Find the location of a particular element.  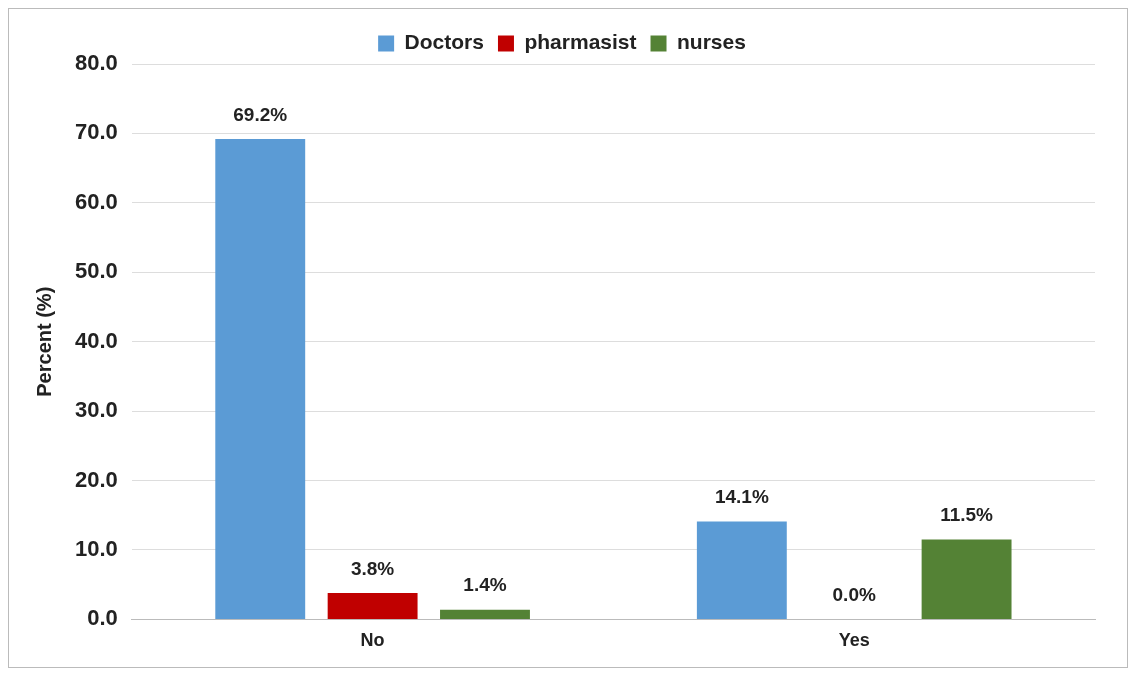

y-tick-label: 60.0 is located at coordinates (96, 201).